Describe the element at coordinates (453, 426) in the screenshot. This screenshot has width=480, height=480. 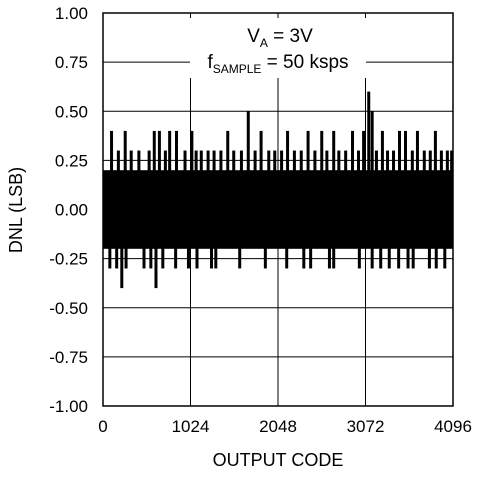
I see `x-tick-label: 4096` at that location.